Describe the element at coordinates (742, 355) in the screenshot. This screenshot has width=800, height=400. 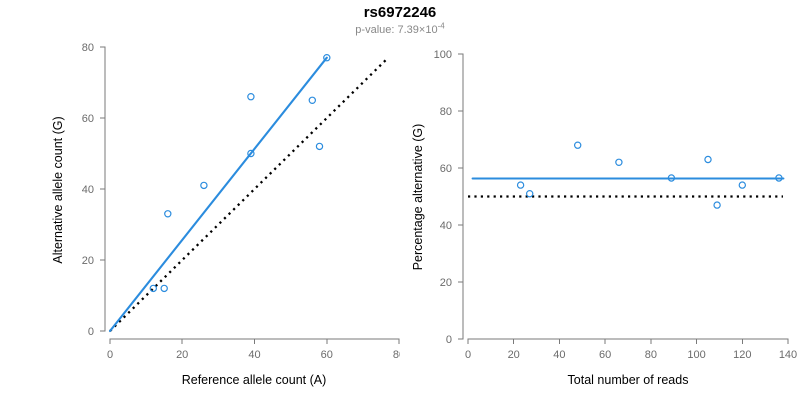
I see `right-x-ticklabel-120: 120` at that location.